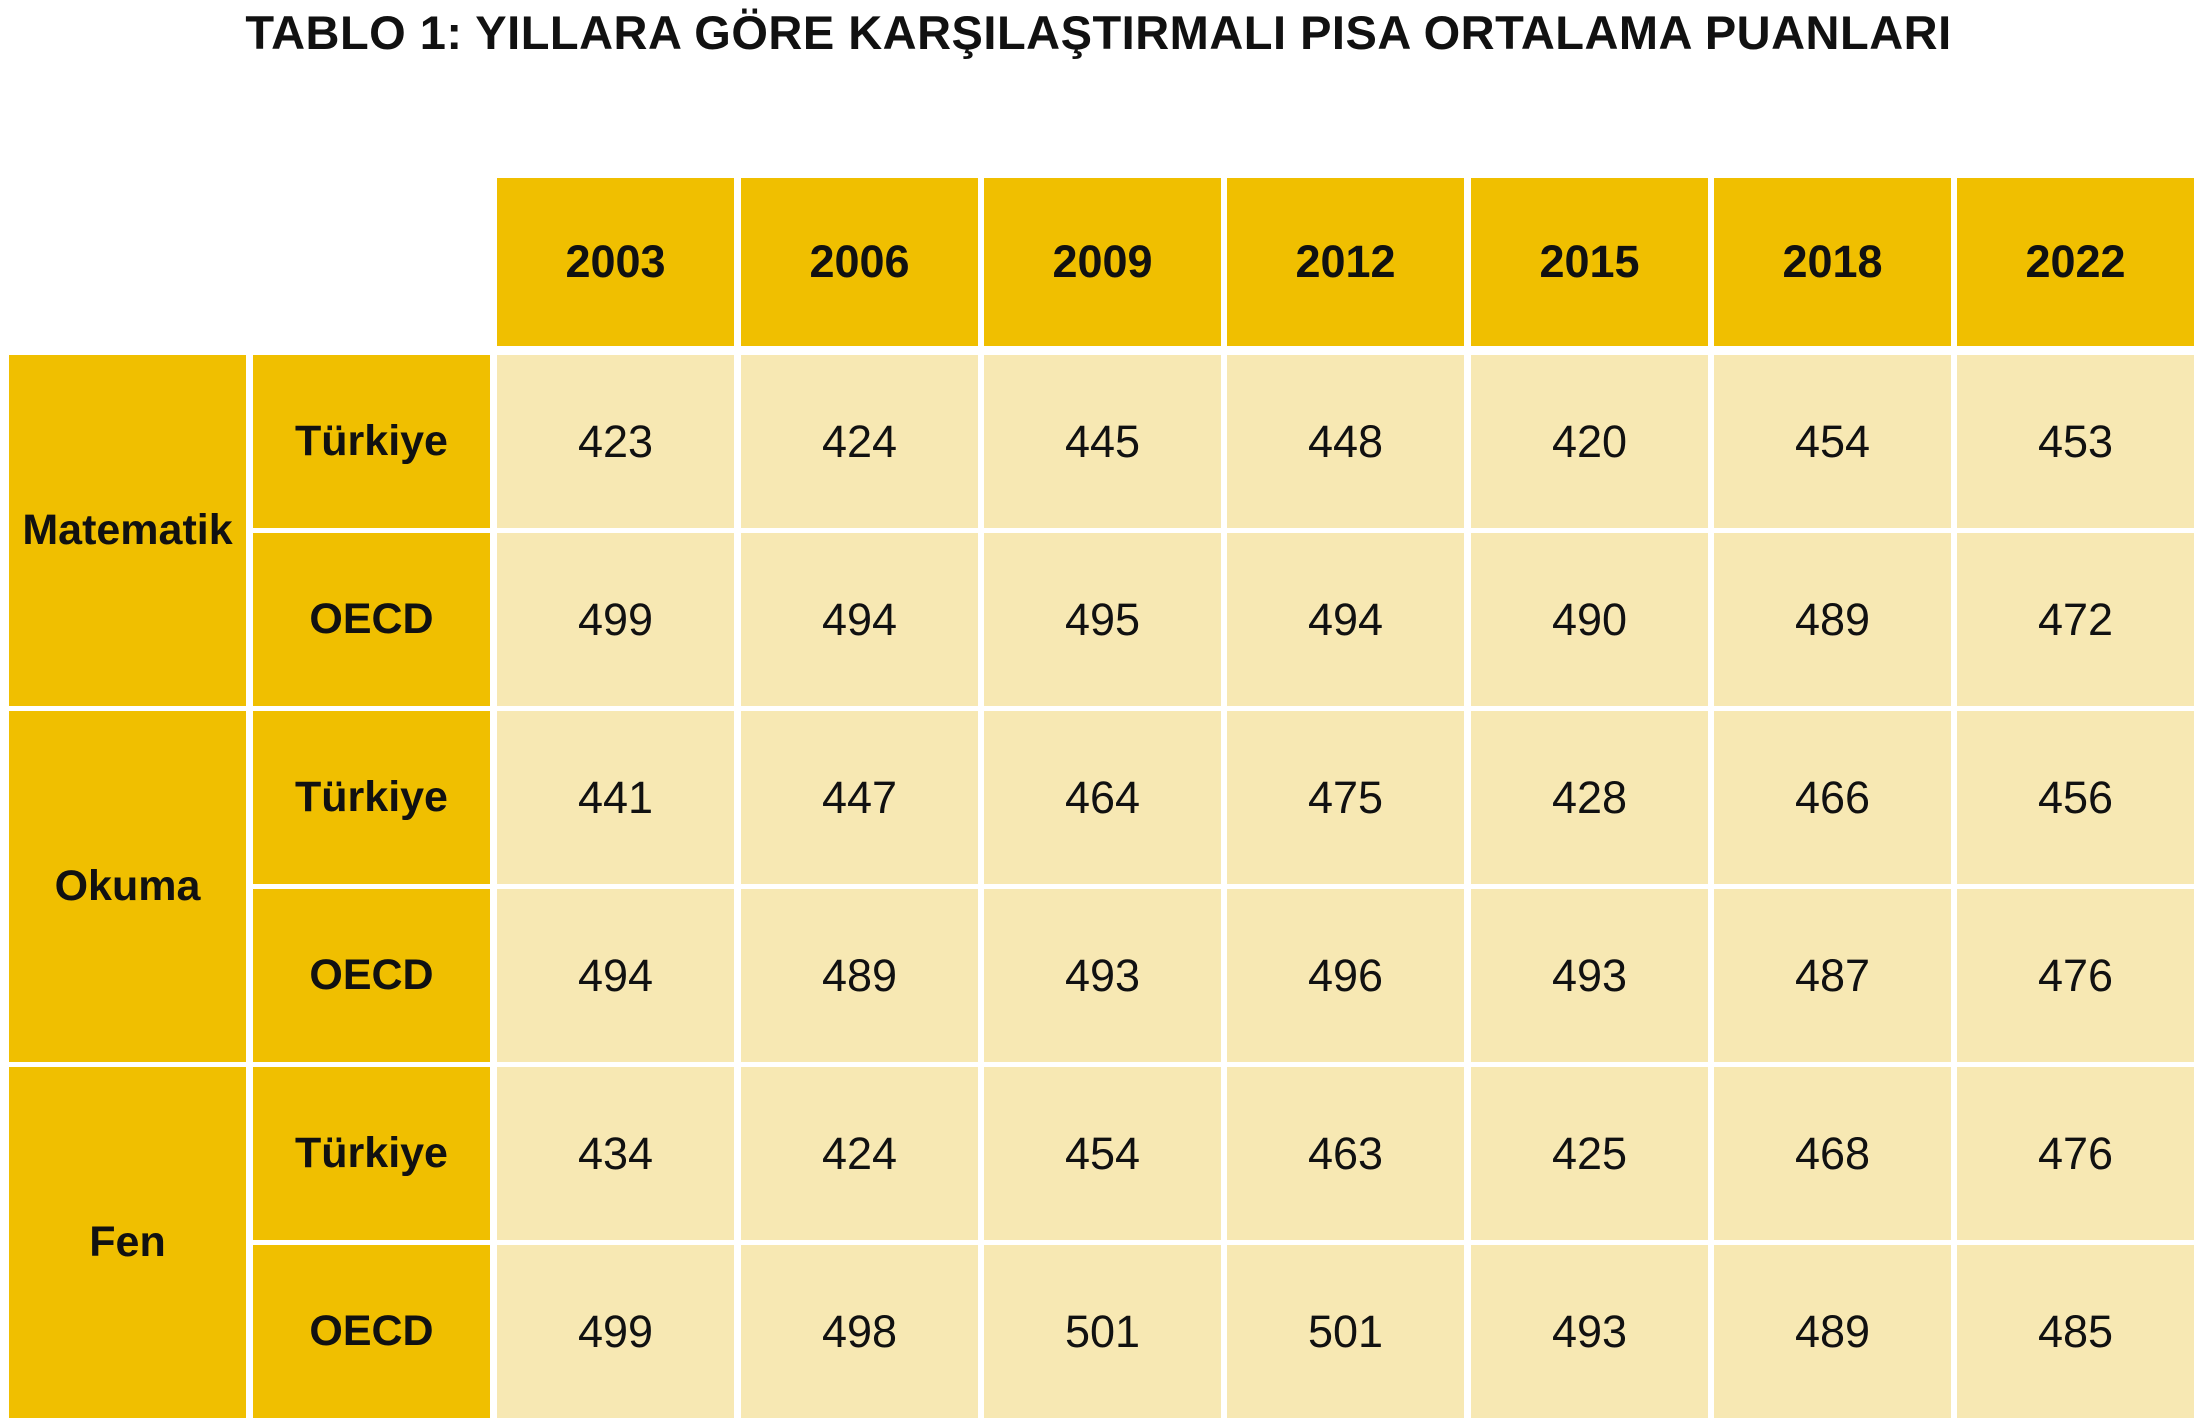 The width and height of the screenshot is (2197, 1422). Describe the element at coordinates (2075, 262) in the screenshot. I see `year-header: 2022` at that location.